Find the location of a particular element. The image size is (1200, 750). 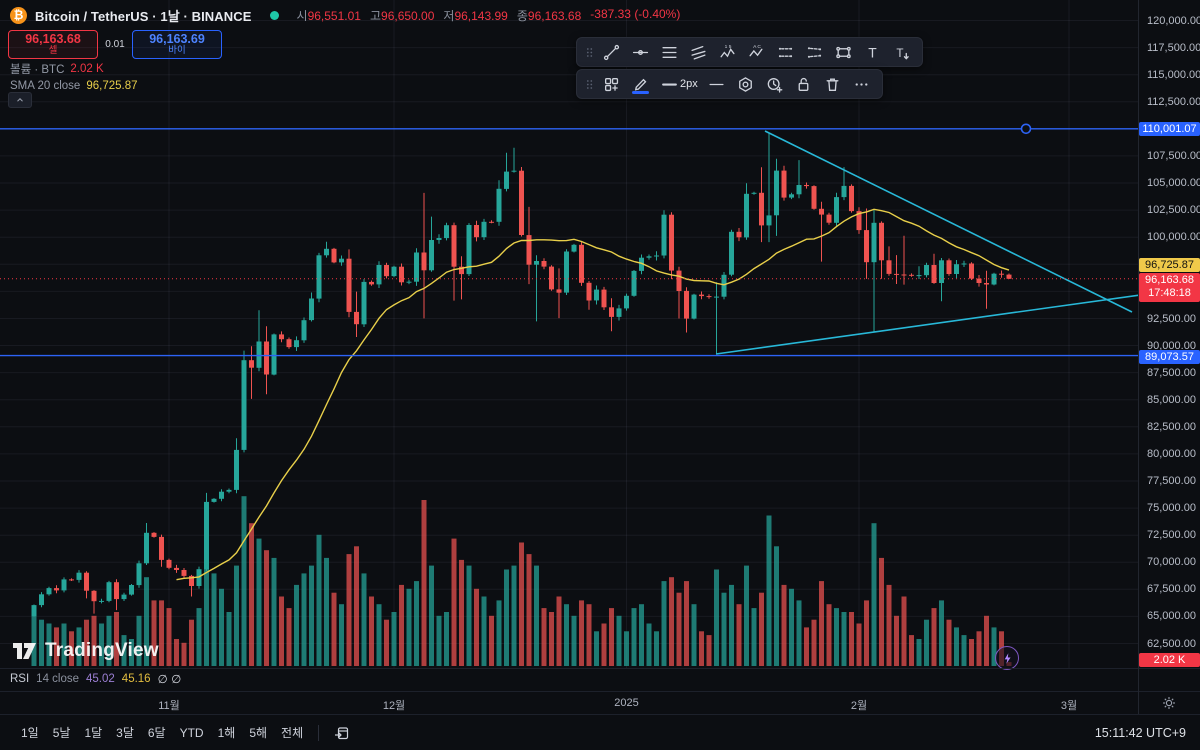

price-tick: 77,500.00 is located at coordinates (1171, 481).